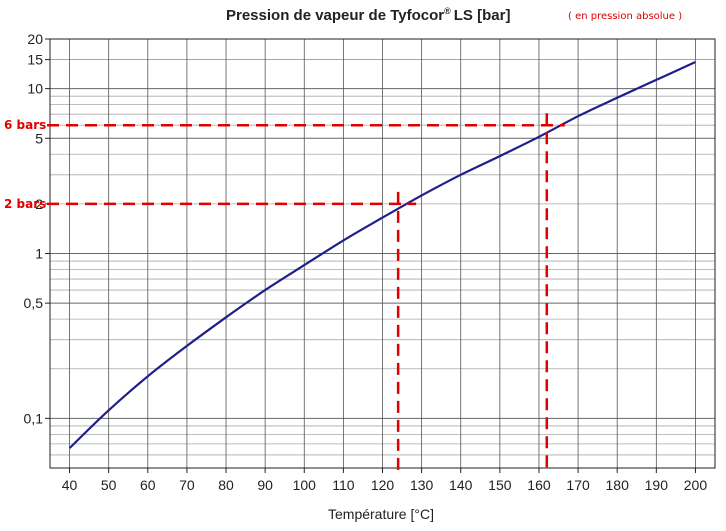 This screenshot has height=531, width=726. What do you see at coordinates (109, 485) in the screenshot?
I see `x-tick-label: 50` at bounding box center [109, 485].